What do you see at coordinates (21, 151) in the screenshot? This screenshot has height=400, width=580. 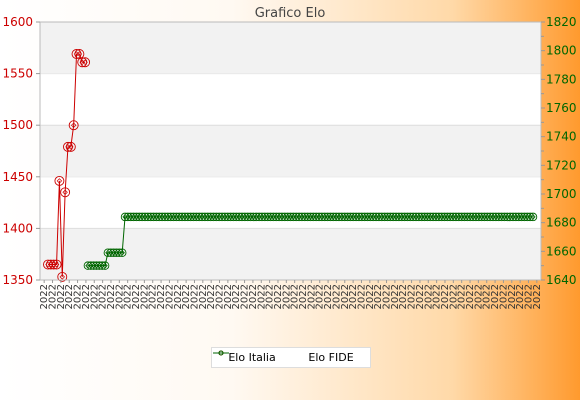 I see `left-y-axis: 1350 1400 1450 1500 1550 1600` at bounding box center [21, 151].